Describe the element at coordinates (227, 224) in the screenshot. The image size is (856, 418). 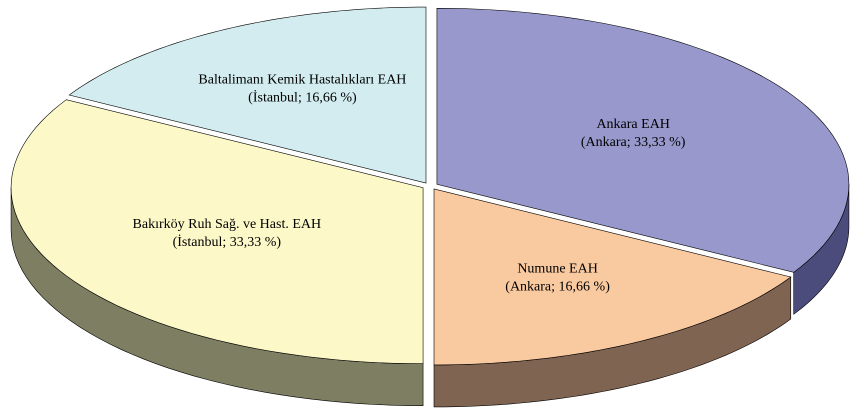
I see `category-label: Bakırköy Ruh Sağ. ve Hast. EAH` at that location.